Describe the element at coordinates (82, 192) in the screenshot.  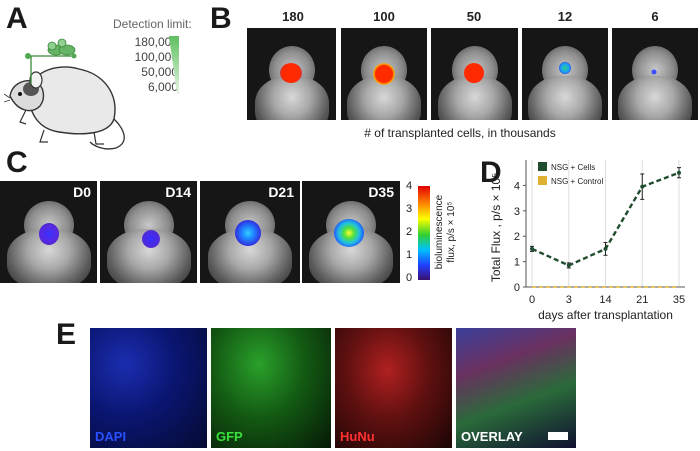
I see `timepoint-label: D0` at that location.